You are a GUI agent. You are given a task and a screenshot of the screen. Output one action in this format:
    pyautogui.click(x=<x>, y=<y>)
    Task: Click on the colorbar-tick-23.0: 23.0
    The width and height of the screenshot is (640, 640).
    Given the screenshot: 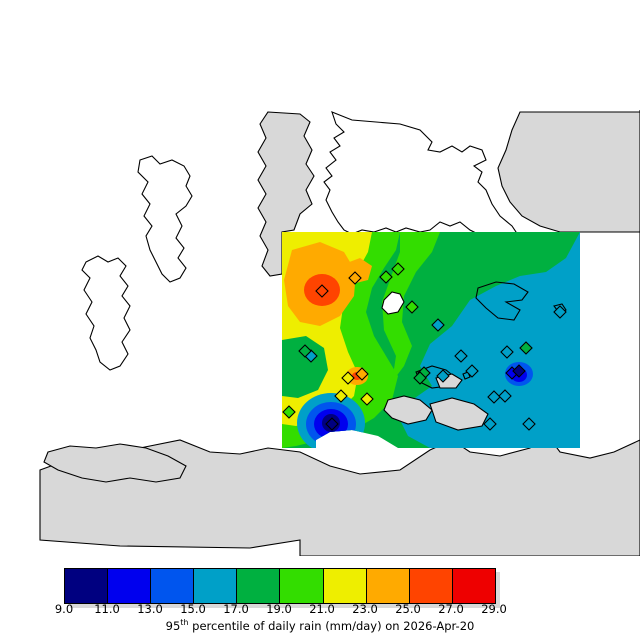 What is the action you would take?
    pyautogui.click(x=365, y=609)
    